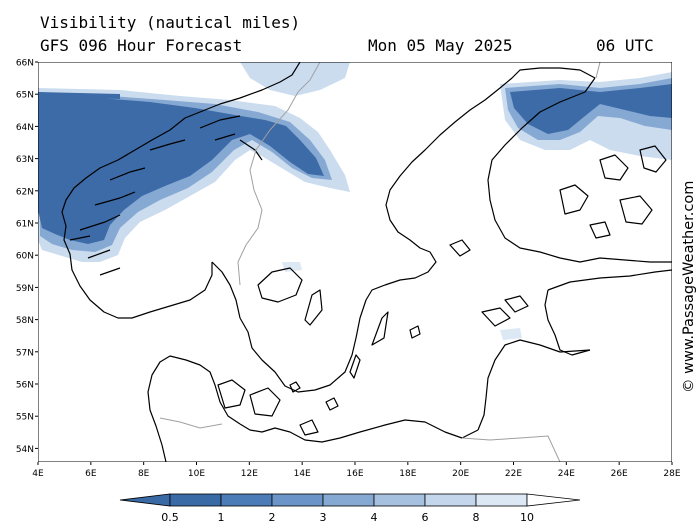 The width and height of the screenshot is (700, 525). What do you see at coordinates (566, 474) in the screenshot?
I see `lon-tick-label: 24E` at bounding box center [566, 474].